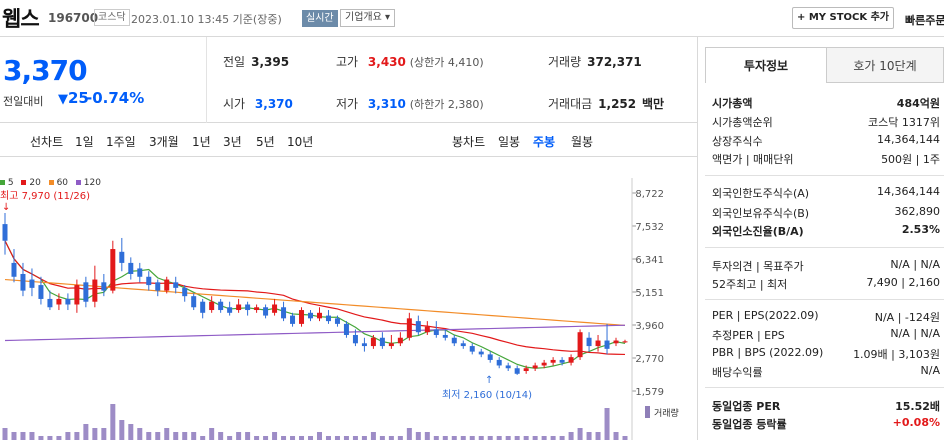 The height and width of the screenshot is (440, 944). I want to click on tab-invest-info: 투자정보, so click(766, 65).